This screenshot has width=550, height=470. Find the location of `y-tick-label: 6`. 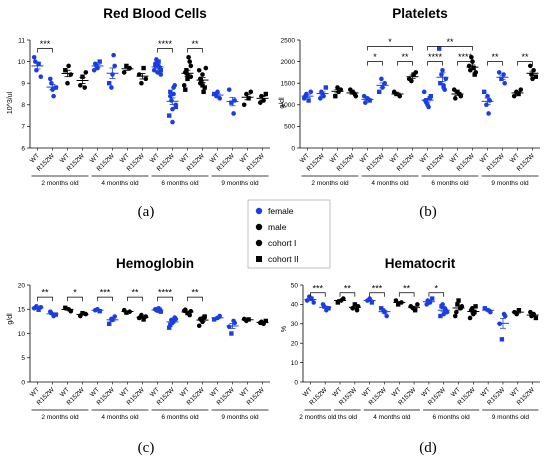

y-tick-label: 6 is located at coordinates (23, 148).